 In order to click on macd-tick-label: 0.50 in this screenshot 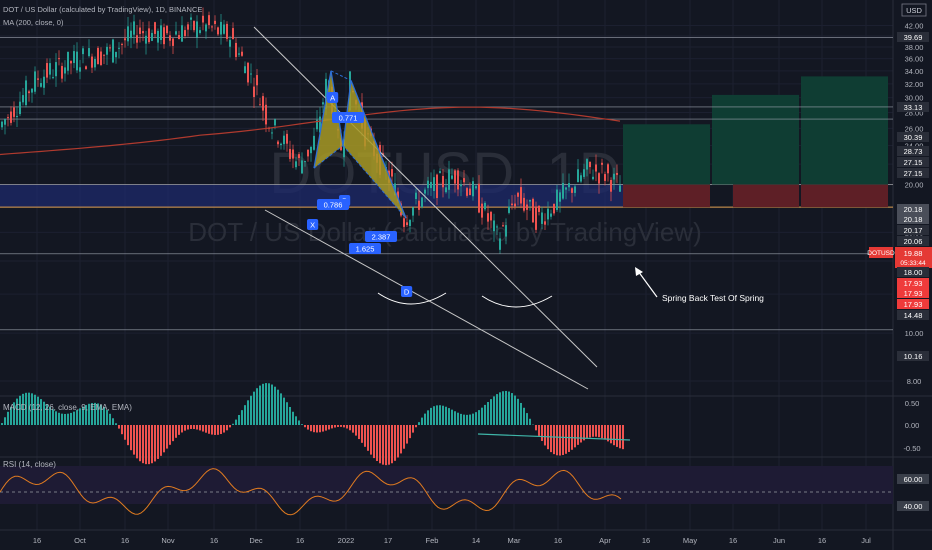, I will do `click(912, 403)`.